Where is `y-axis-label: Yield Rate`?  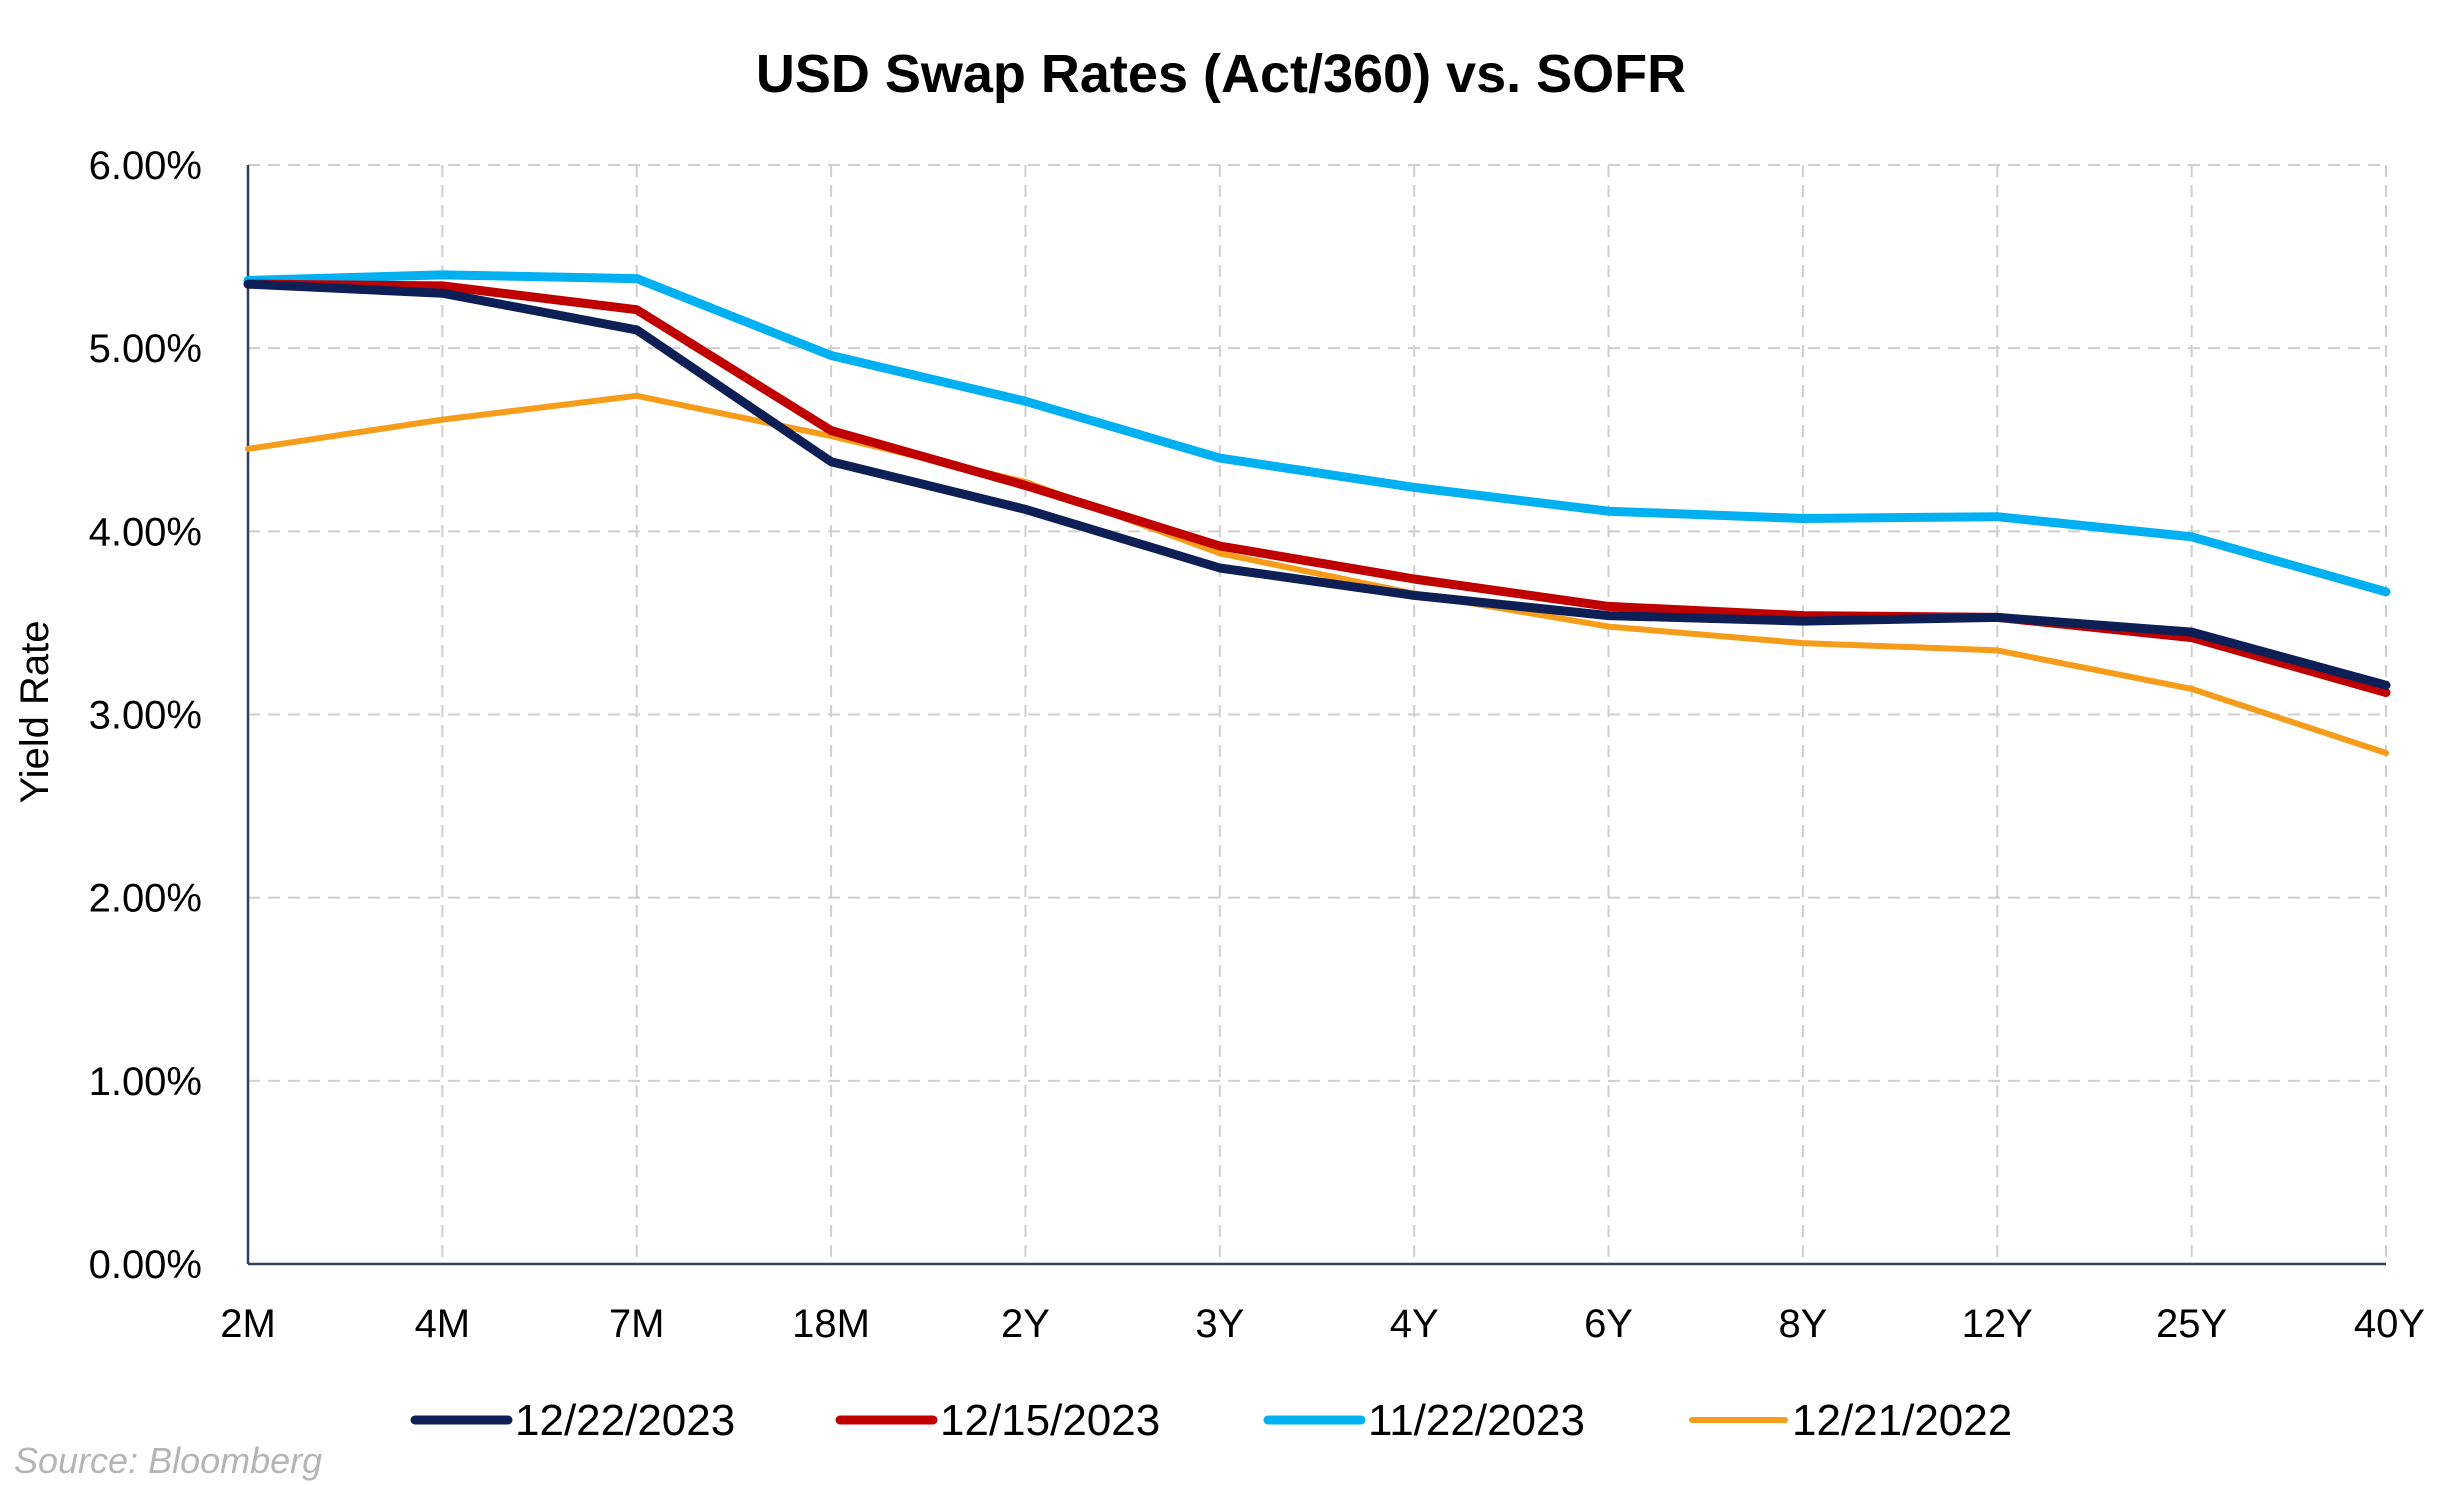
y-axis-label: Yield Rate is located at coordinates (35, 711).